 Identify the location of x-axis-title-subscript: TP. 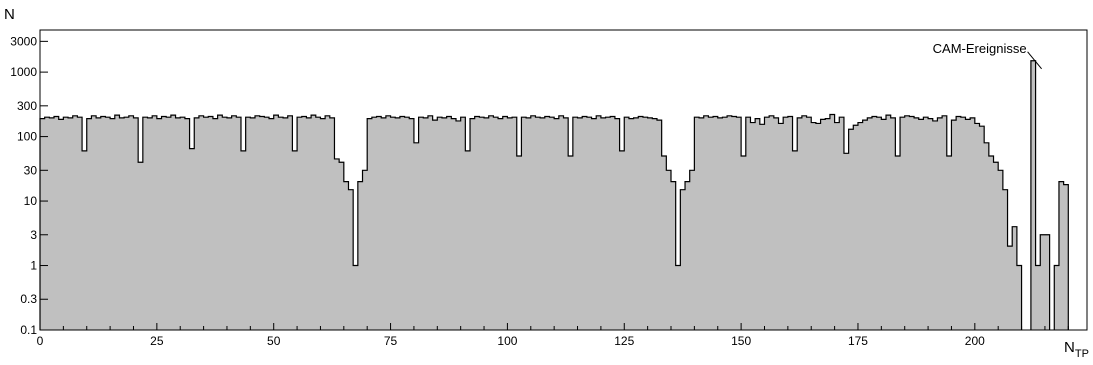
(1082, 354).